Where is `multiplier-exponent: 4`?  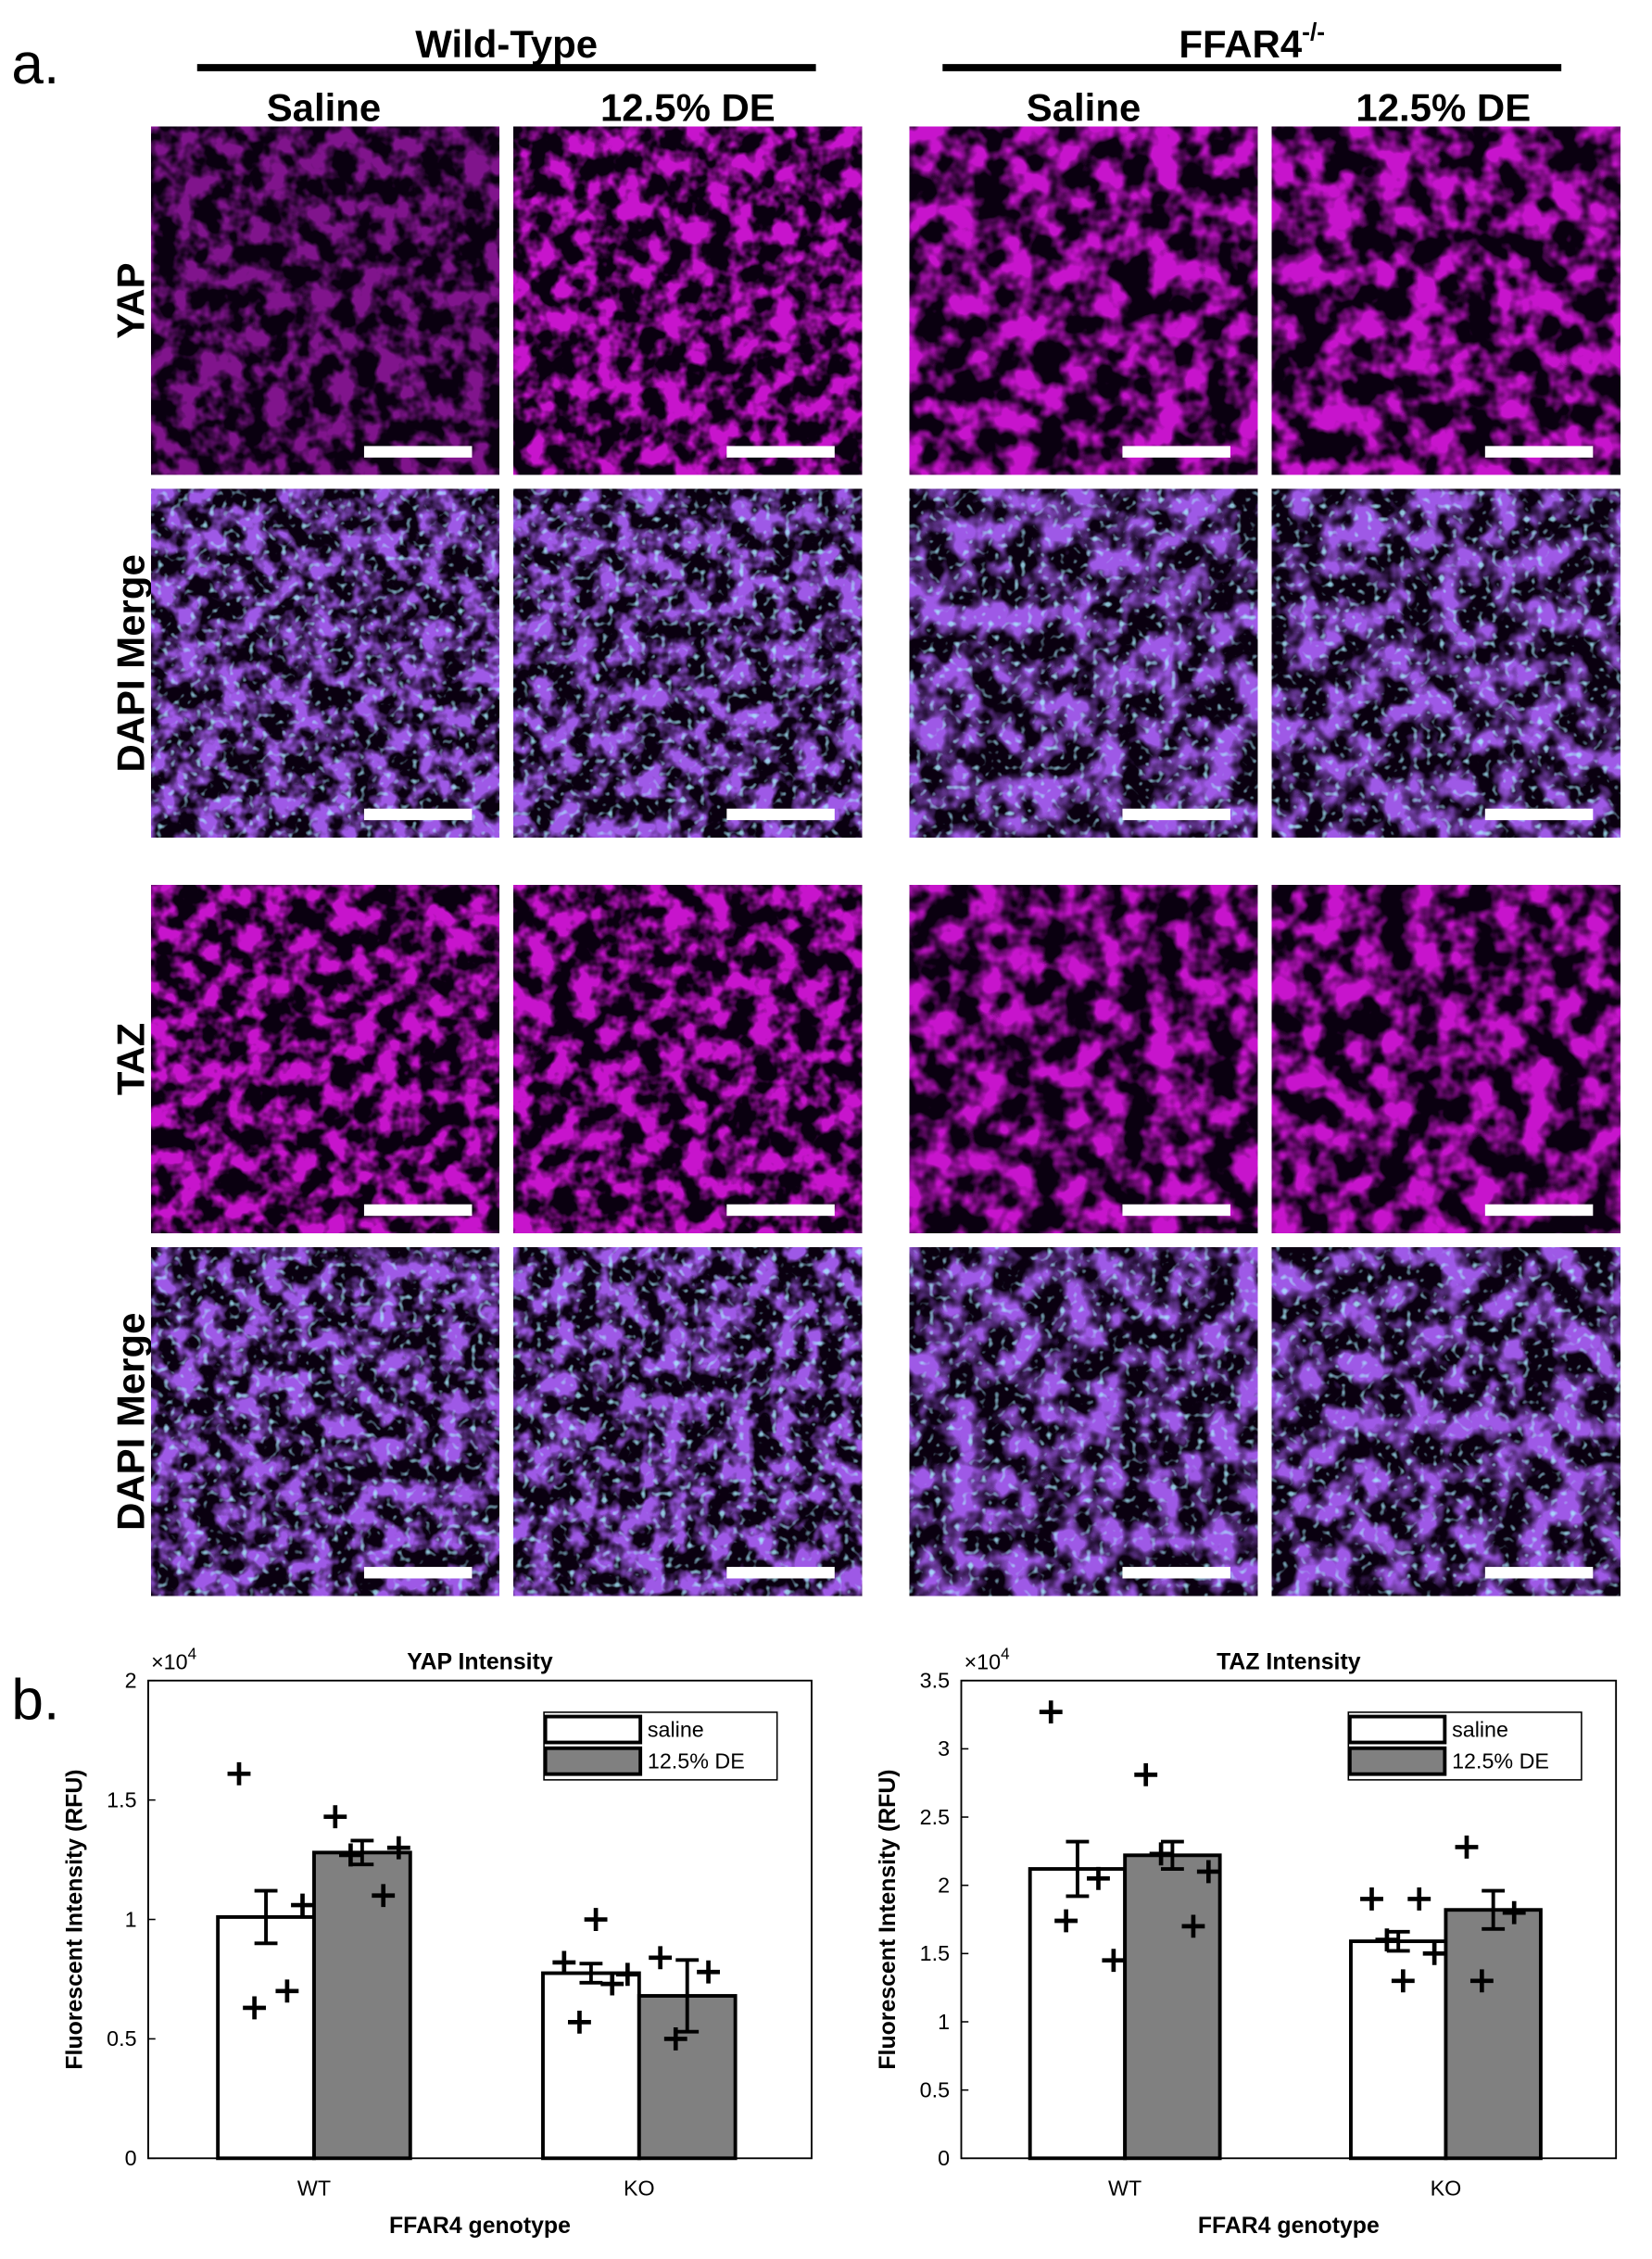 multiplier-exponent: 4 is located at coordinates (193, 1653).